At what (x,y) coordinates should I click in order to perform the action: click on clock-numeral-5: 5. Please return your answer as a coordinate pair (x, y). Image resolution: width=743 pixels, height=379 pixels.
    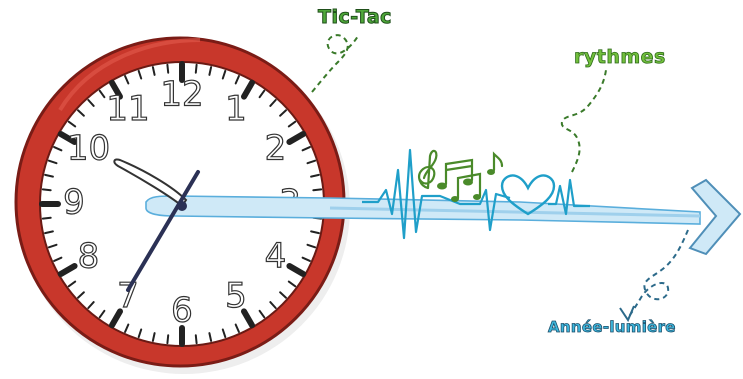
    Looking at the image, I should click on (236, 296).